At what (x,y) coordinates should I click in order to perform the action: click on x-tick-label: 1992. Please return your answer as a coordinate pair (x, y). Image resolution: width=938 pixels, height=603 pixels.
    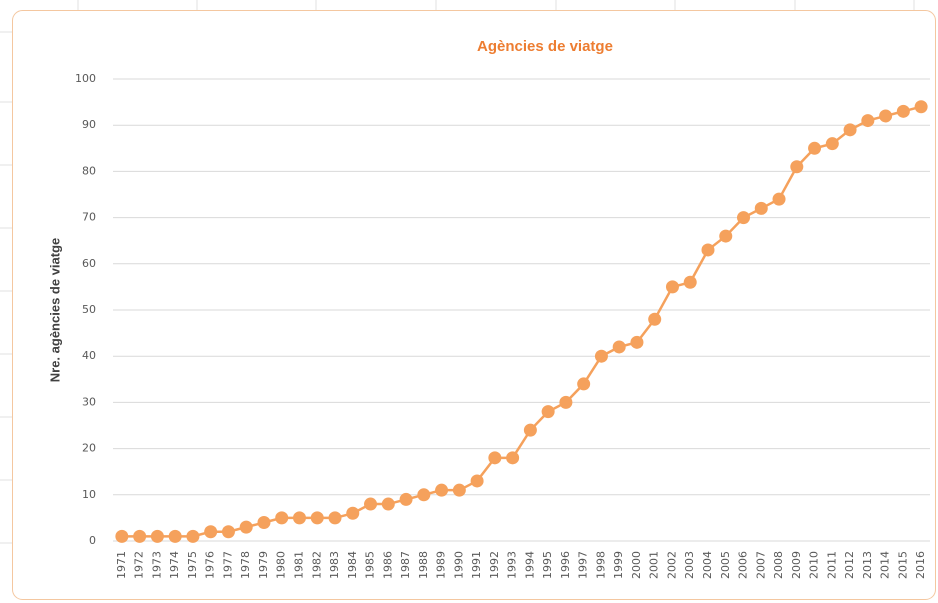
    Looking at the image, I should click on (494, 565).